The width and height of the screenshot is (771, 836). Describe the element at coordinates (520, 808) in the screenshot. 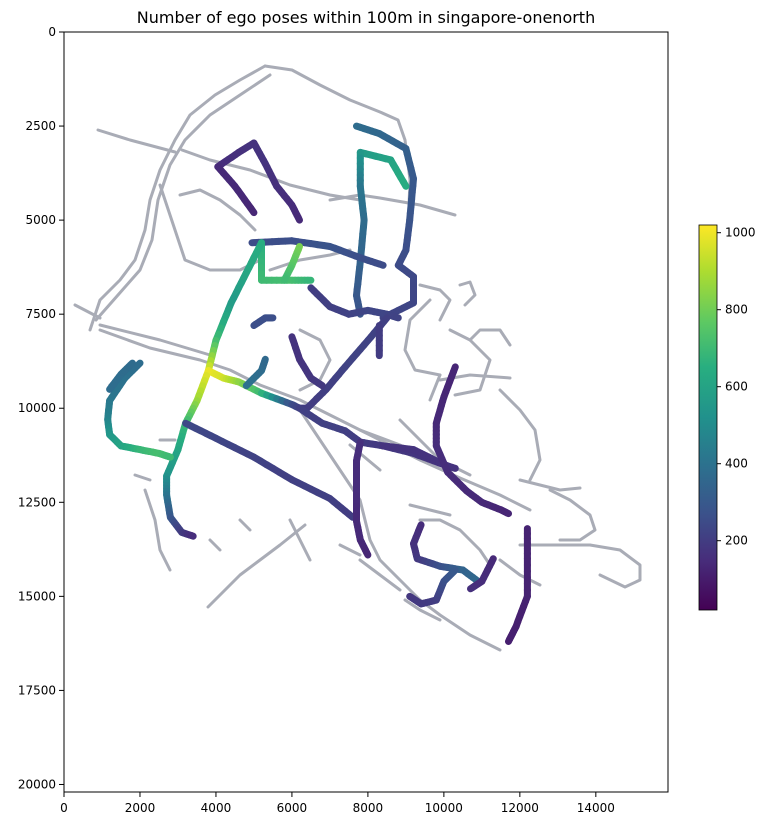

I see `x-tick-label: 12000` at that location.